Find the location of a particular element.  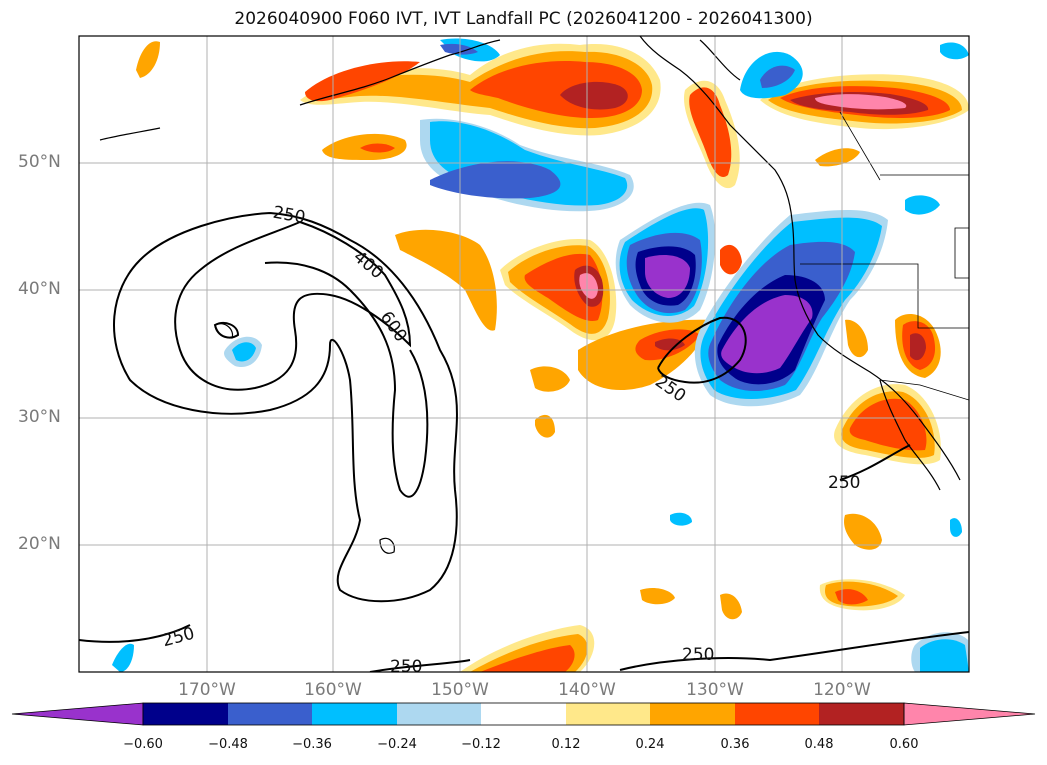

lon-label-140w: 140°W is located at coordinates (587, 690).